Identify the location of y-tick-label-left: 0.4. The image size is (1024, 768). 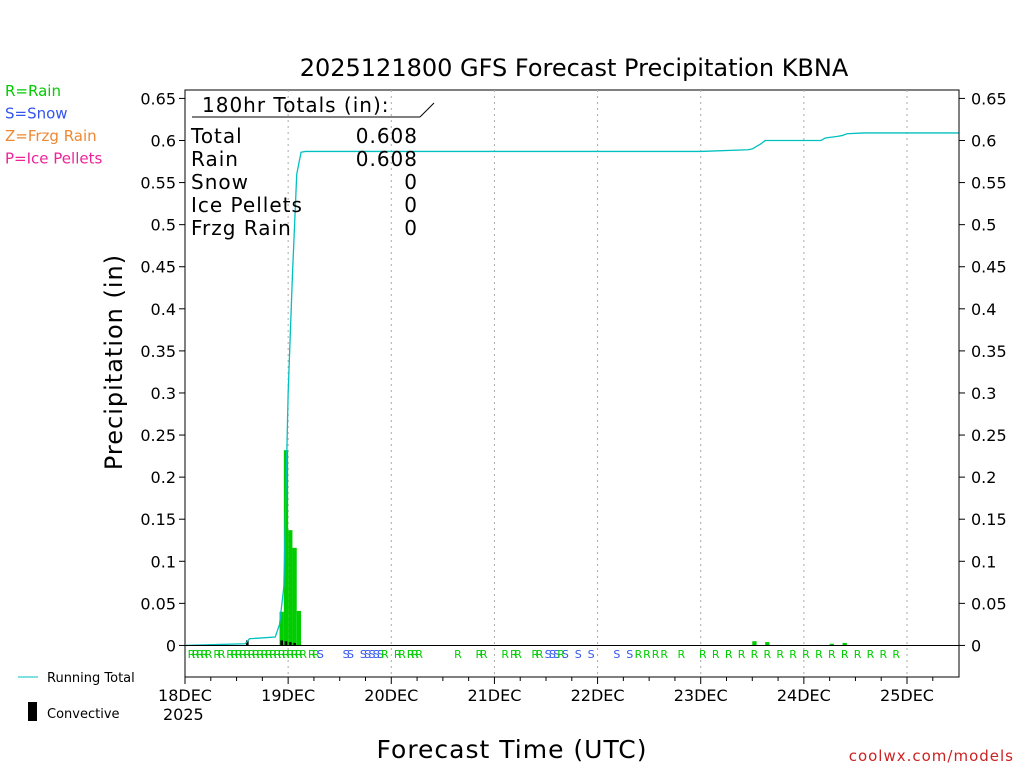
(163, 309).